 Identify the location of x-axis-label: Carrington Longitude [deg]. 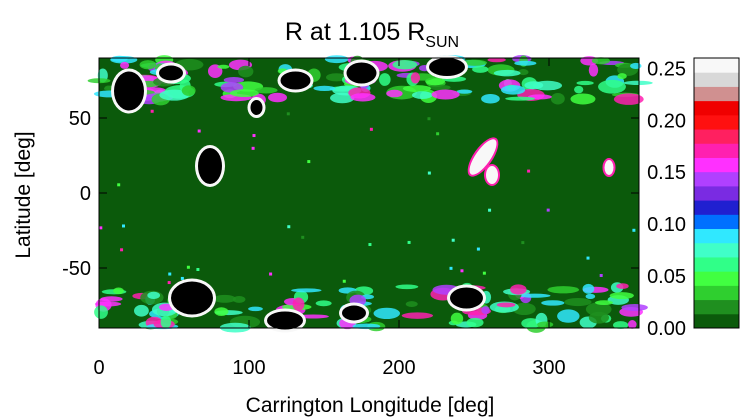
(370, 405).